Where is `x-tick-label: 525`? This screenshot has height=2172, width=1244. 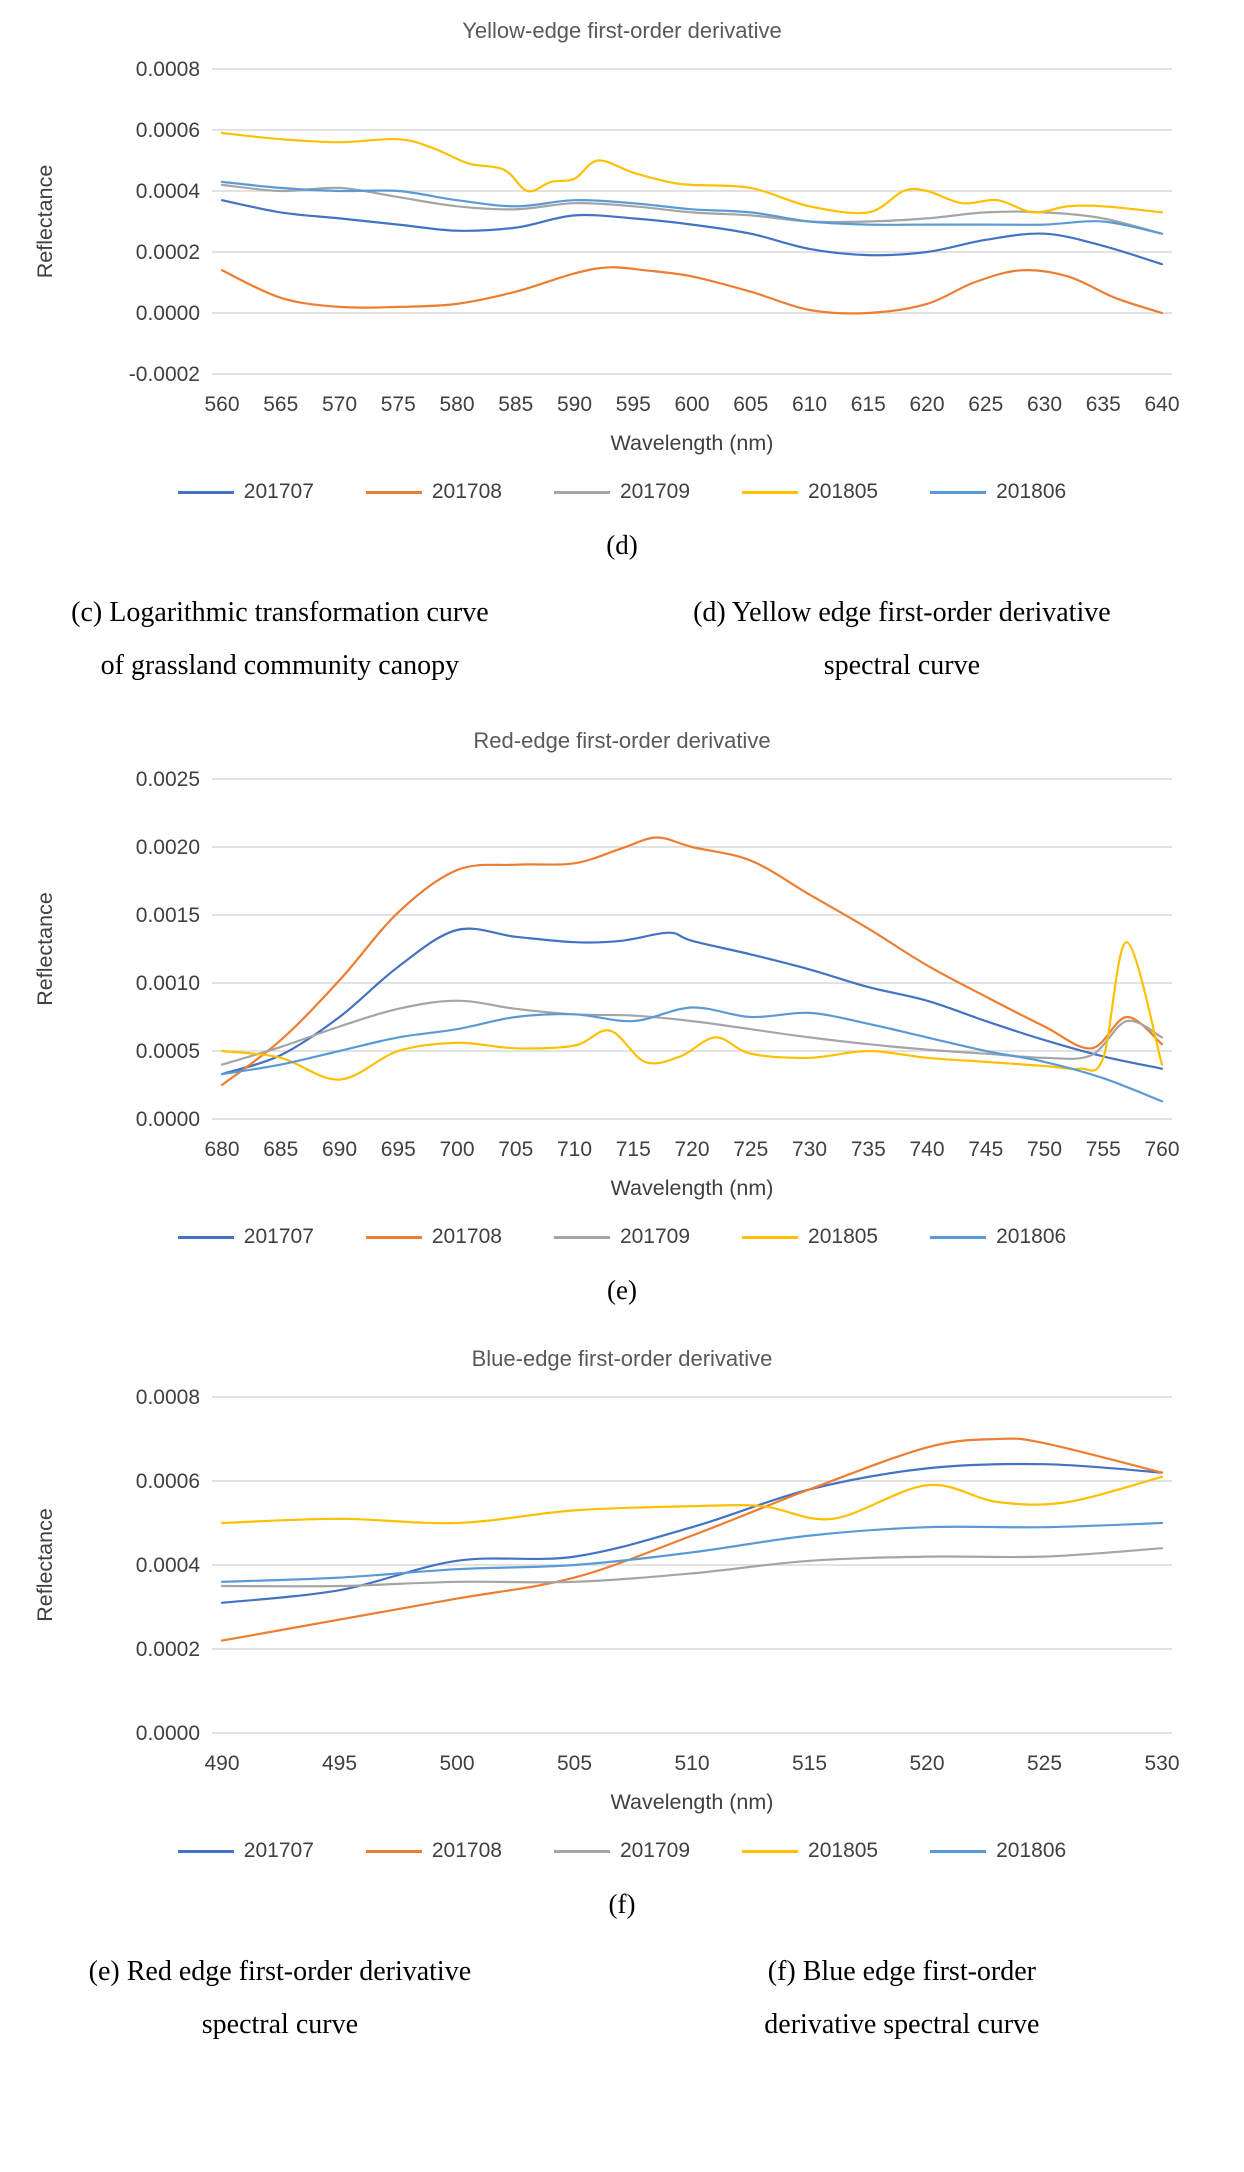
x-tick-label: 525 is located at coordinates (1044, 1763).